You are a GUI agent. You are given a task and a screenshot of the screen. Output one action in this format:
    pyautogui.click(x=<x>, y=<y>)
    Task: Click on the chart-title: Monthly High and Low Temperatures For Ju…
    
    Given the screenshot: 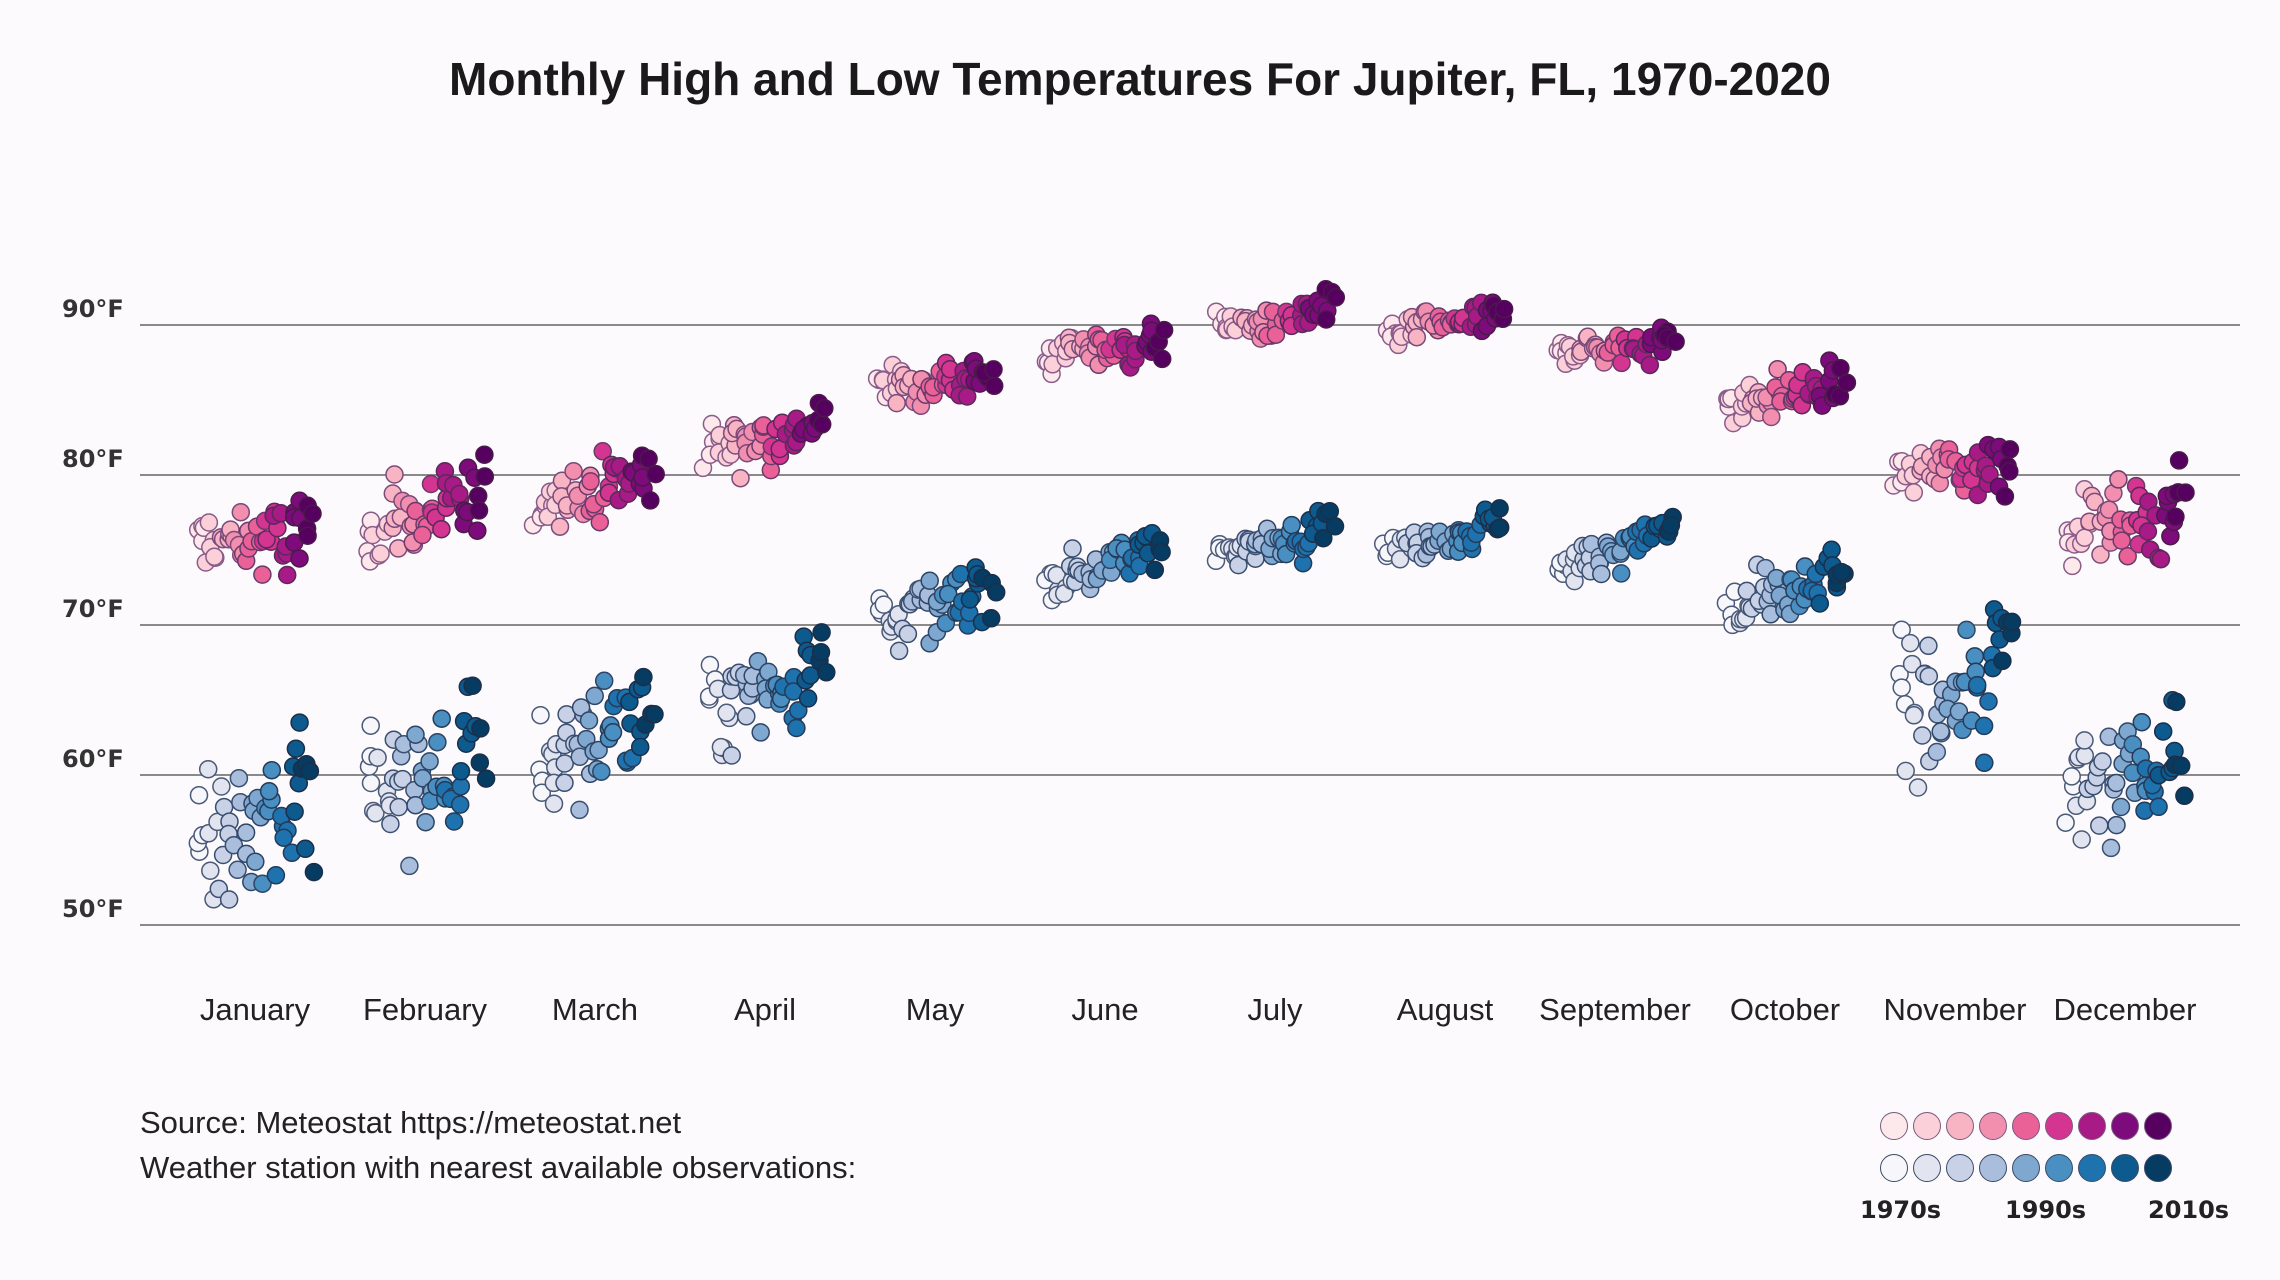 What is the action you would take?
    pyautogui.click(x=1140, y=79)
    